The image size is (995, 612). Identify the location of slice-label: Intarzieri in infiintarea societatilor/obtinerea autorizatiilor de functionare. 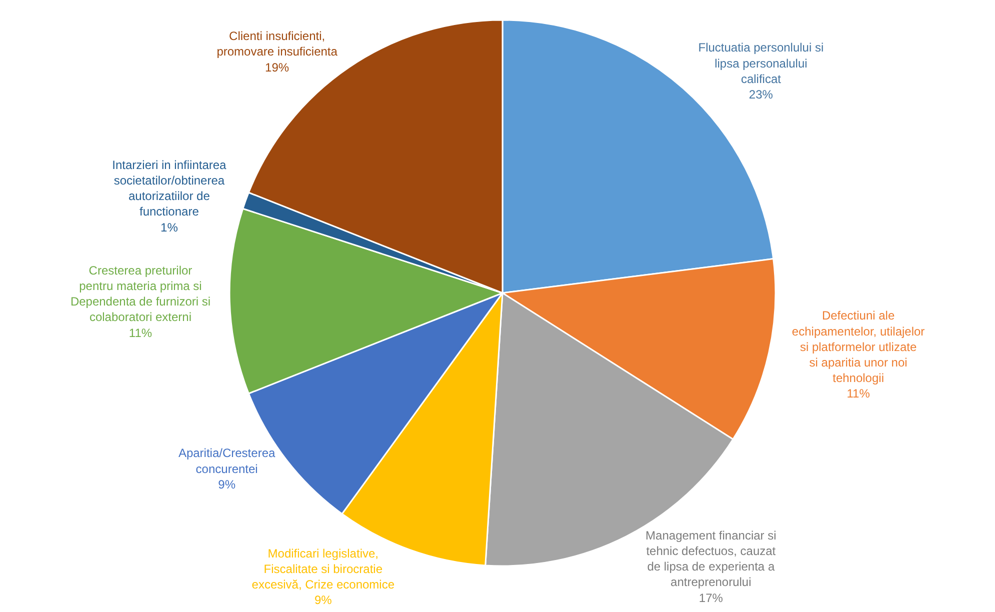
(169, 188).